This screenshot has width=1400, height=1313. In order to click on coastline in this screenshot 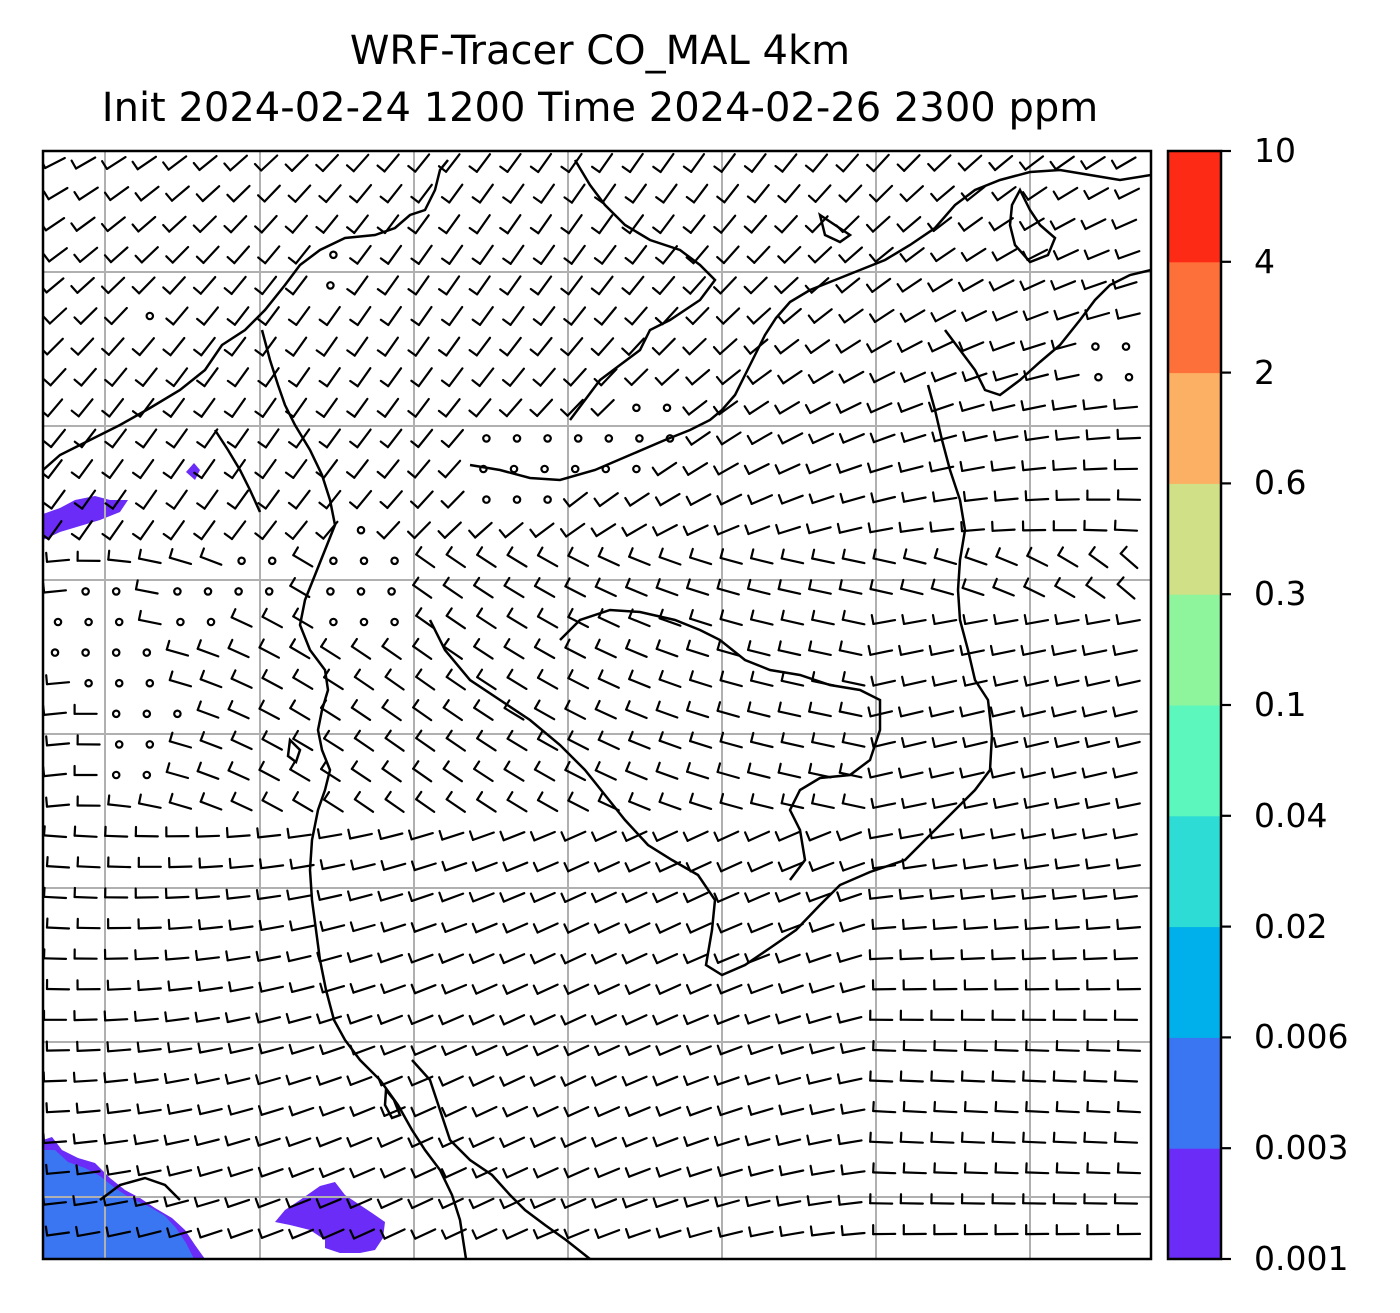, I will do `click(246, 315)`.